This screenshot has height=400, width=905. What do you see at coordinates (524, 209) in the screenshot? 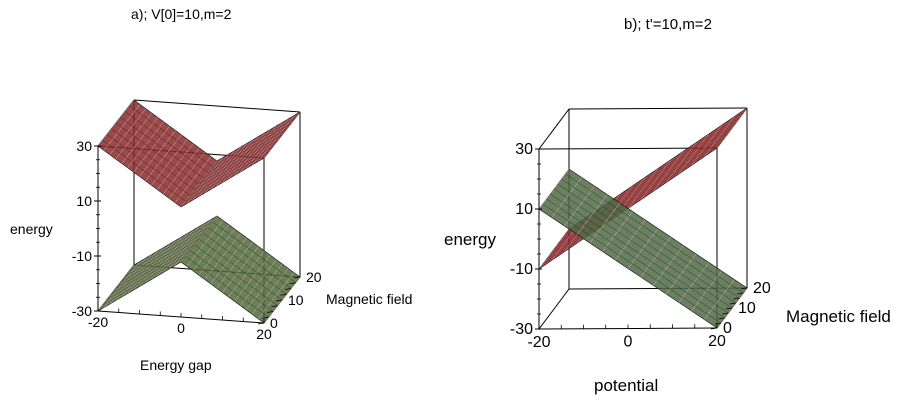
I see `z-tick-label: 10` at bounding box center [524, 209].